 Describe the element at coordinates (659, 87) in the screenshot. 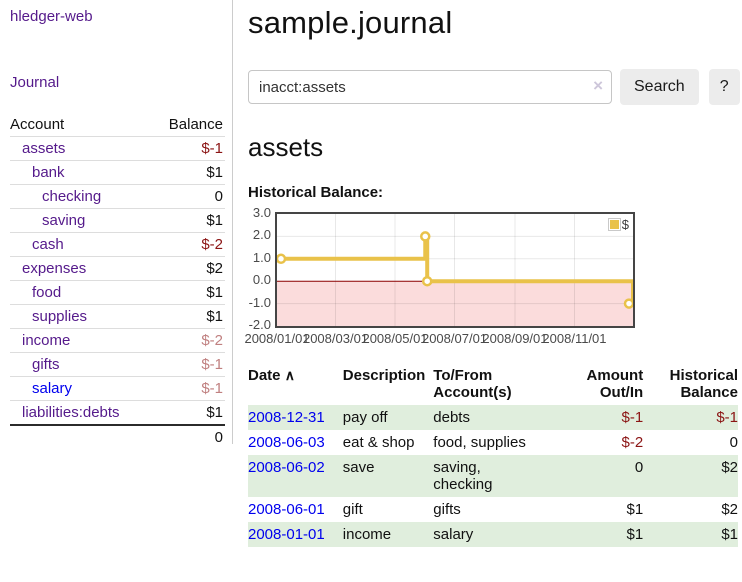

I see `search-button: Search` at that location.